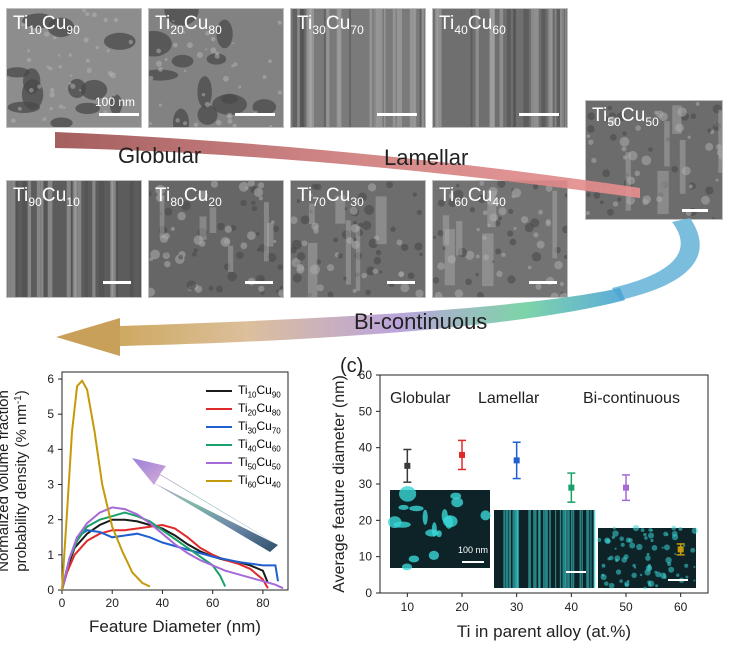 The width and height of the screenshot is (742, 645). I want to click on composition-label: Ti80Cu20, so click(188, 197).